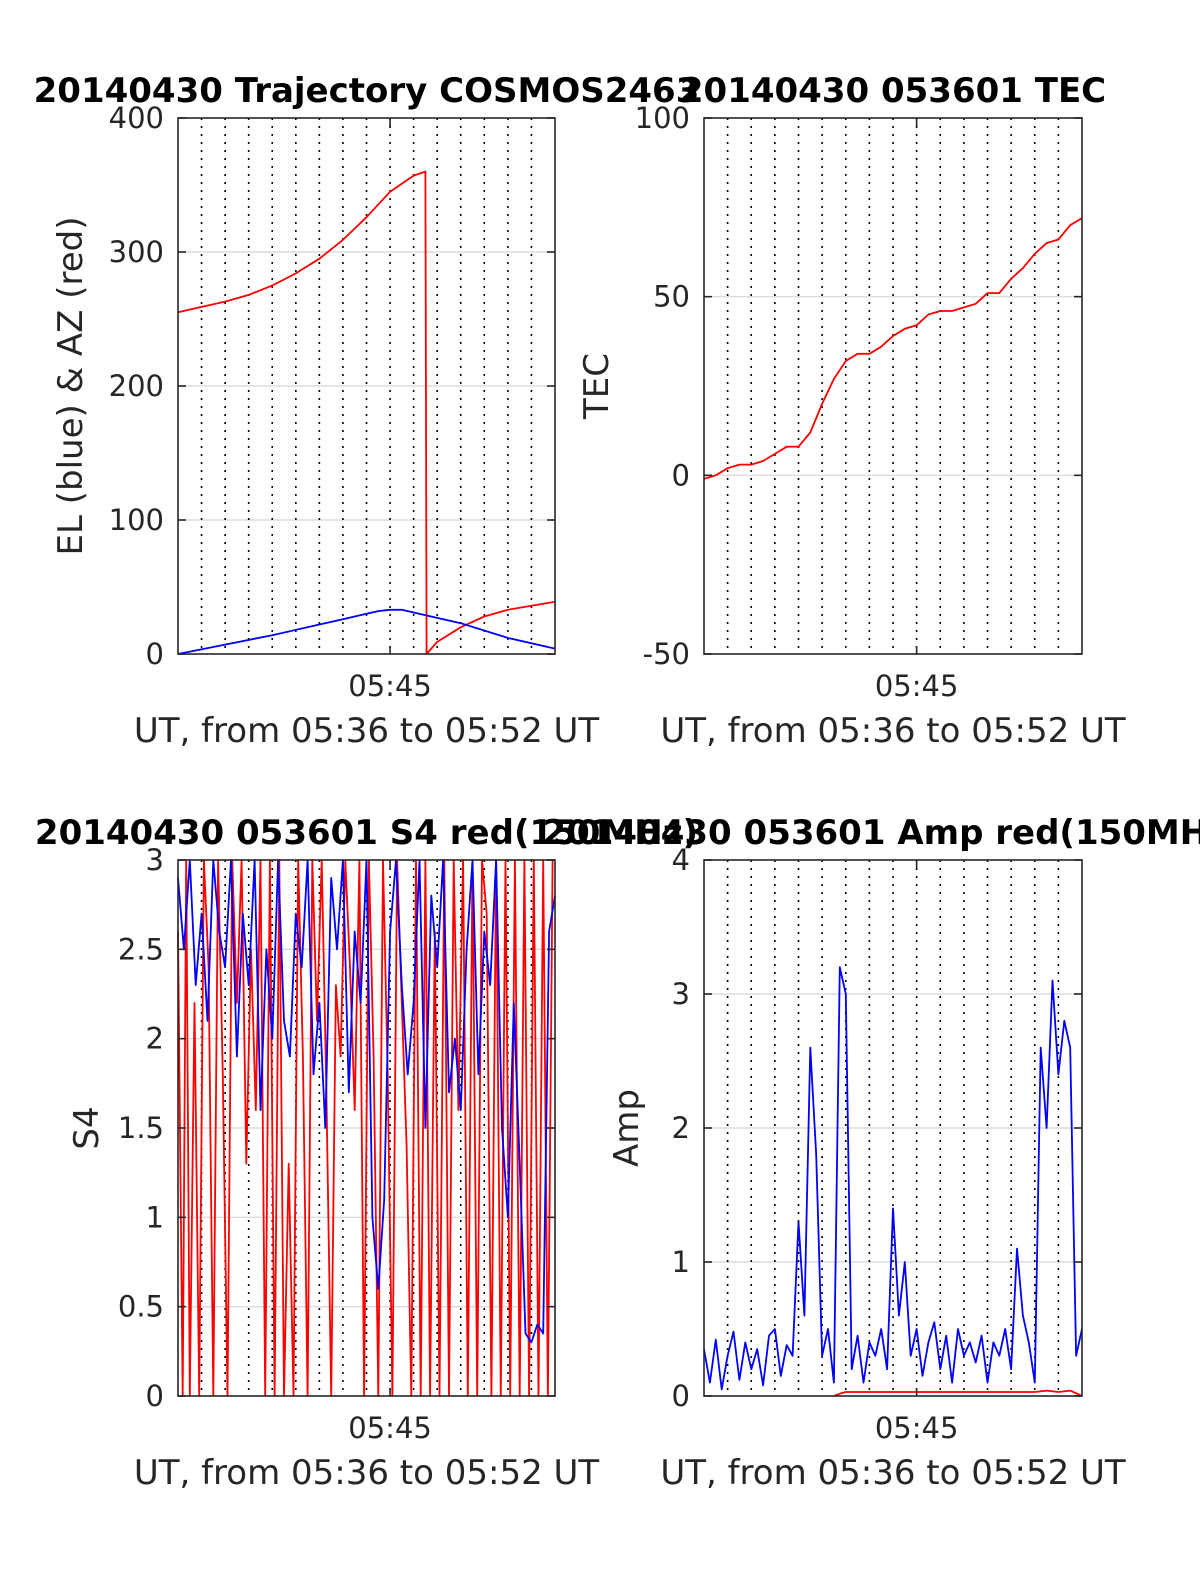 This screenshot has width=1200, height=1575. I want to click on s4-y-tick-label-1: 0.5, so click(141, 1307).